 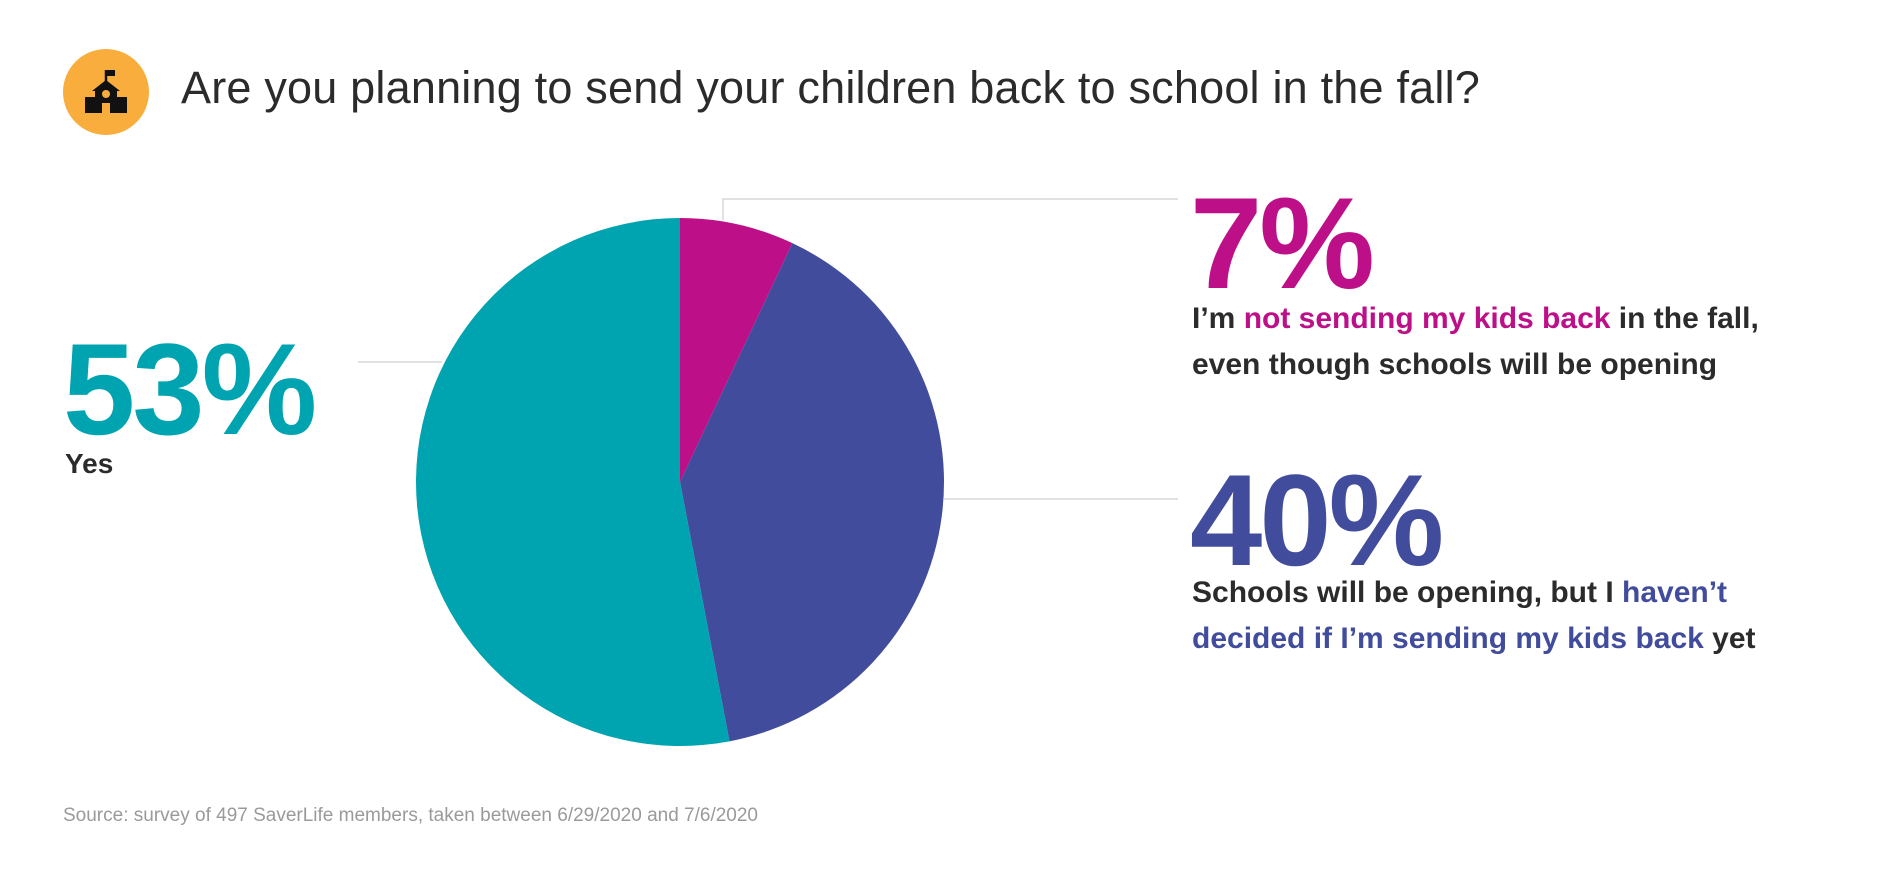 What do you see at coordinates (1729, 638) in the screenshot?
I see `label-text: yet` at bounding box center [1729, 638].